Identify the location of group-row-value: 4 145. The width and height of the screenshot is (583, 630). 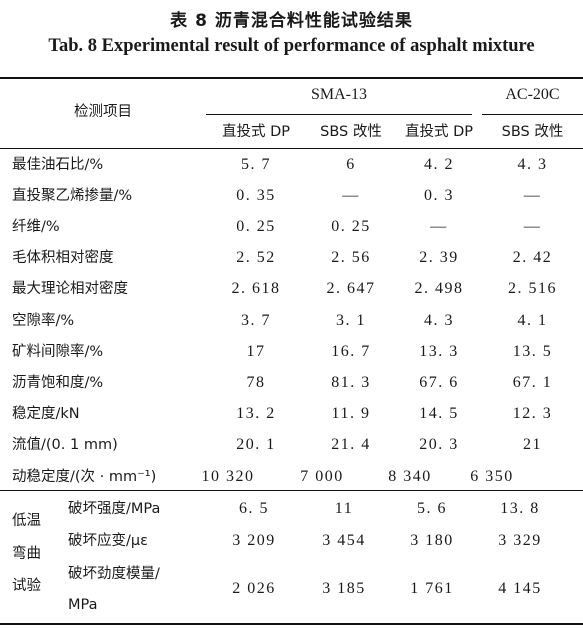
(520, 588).